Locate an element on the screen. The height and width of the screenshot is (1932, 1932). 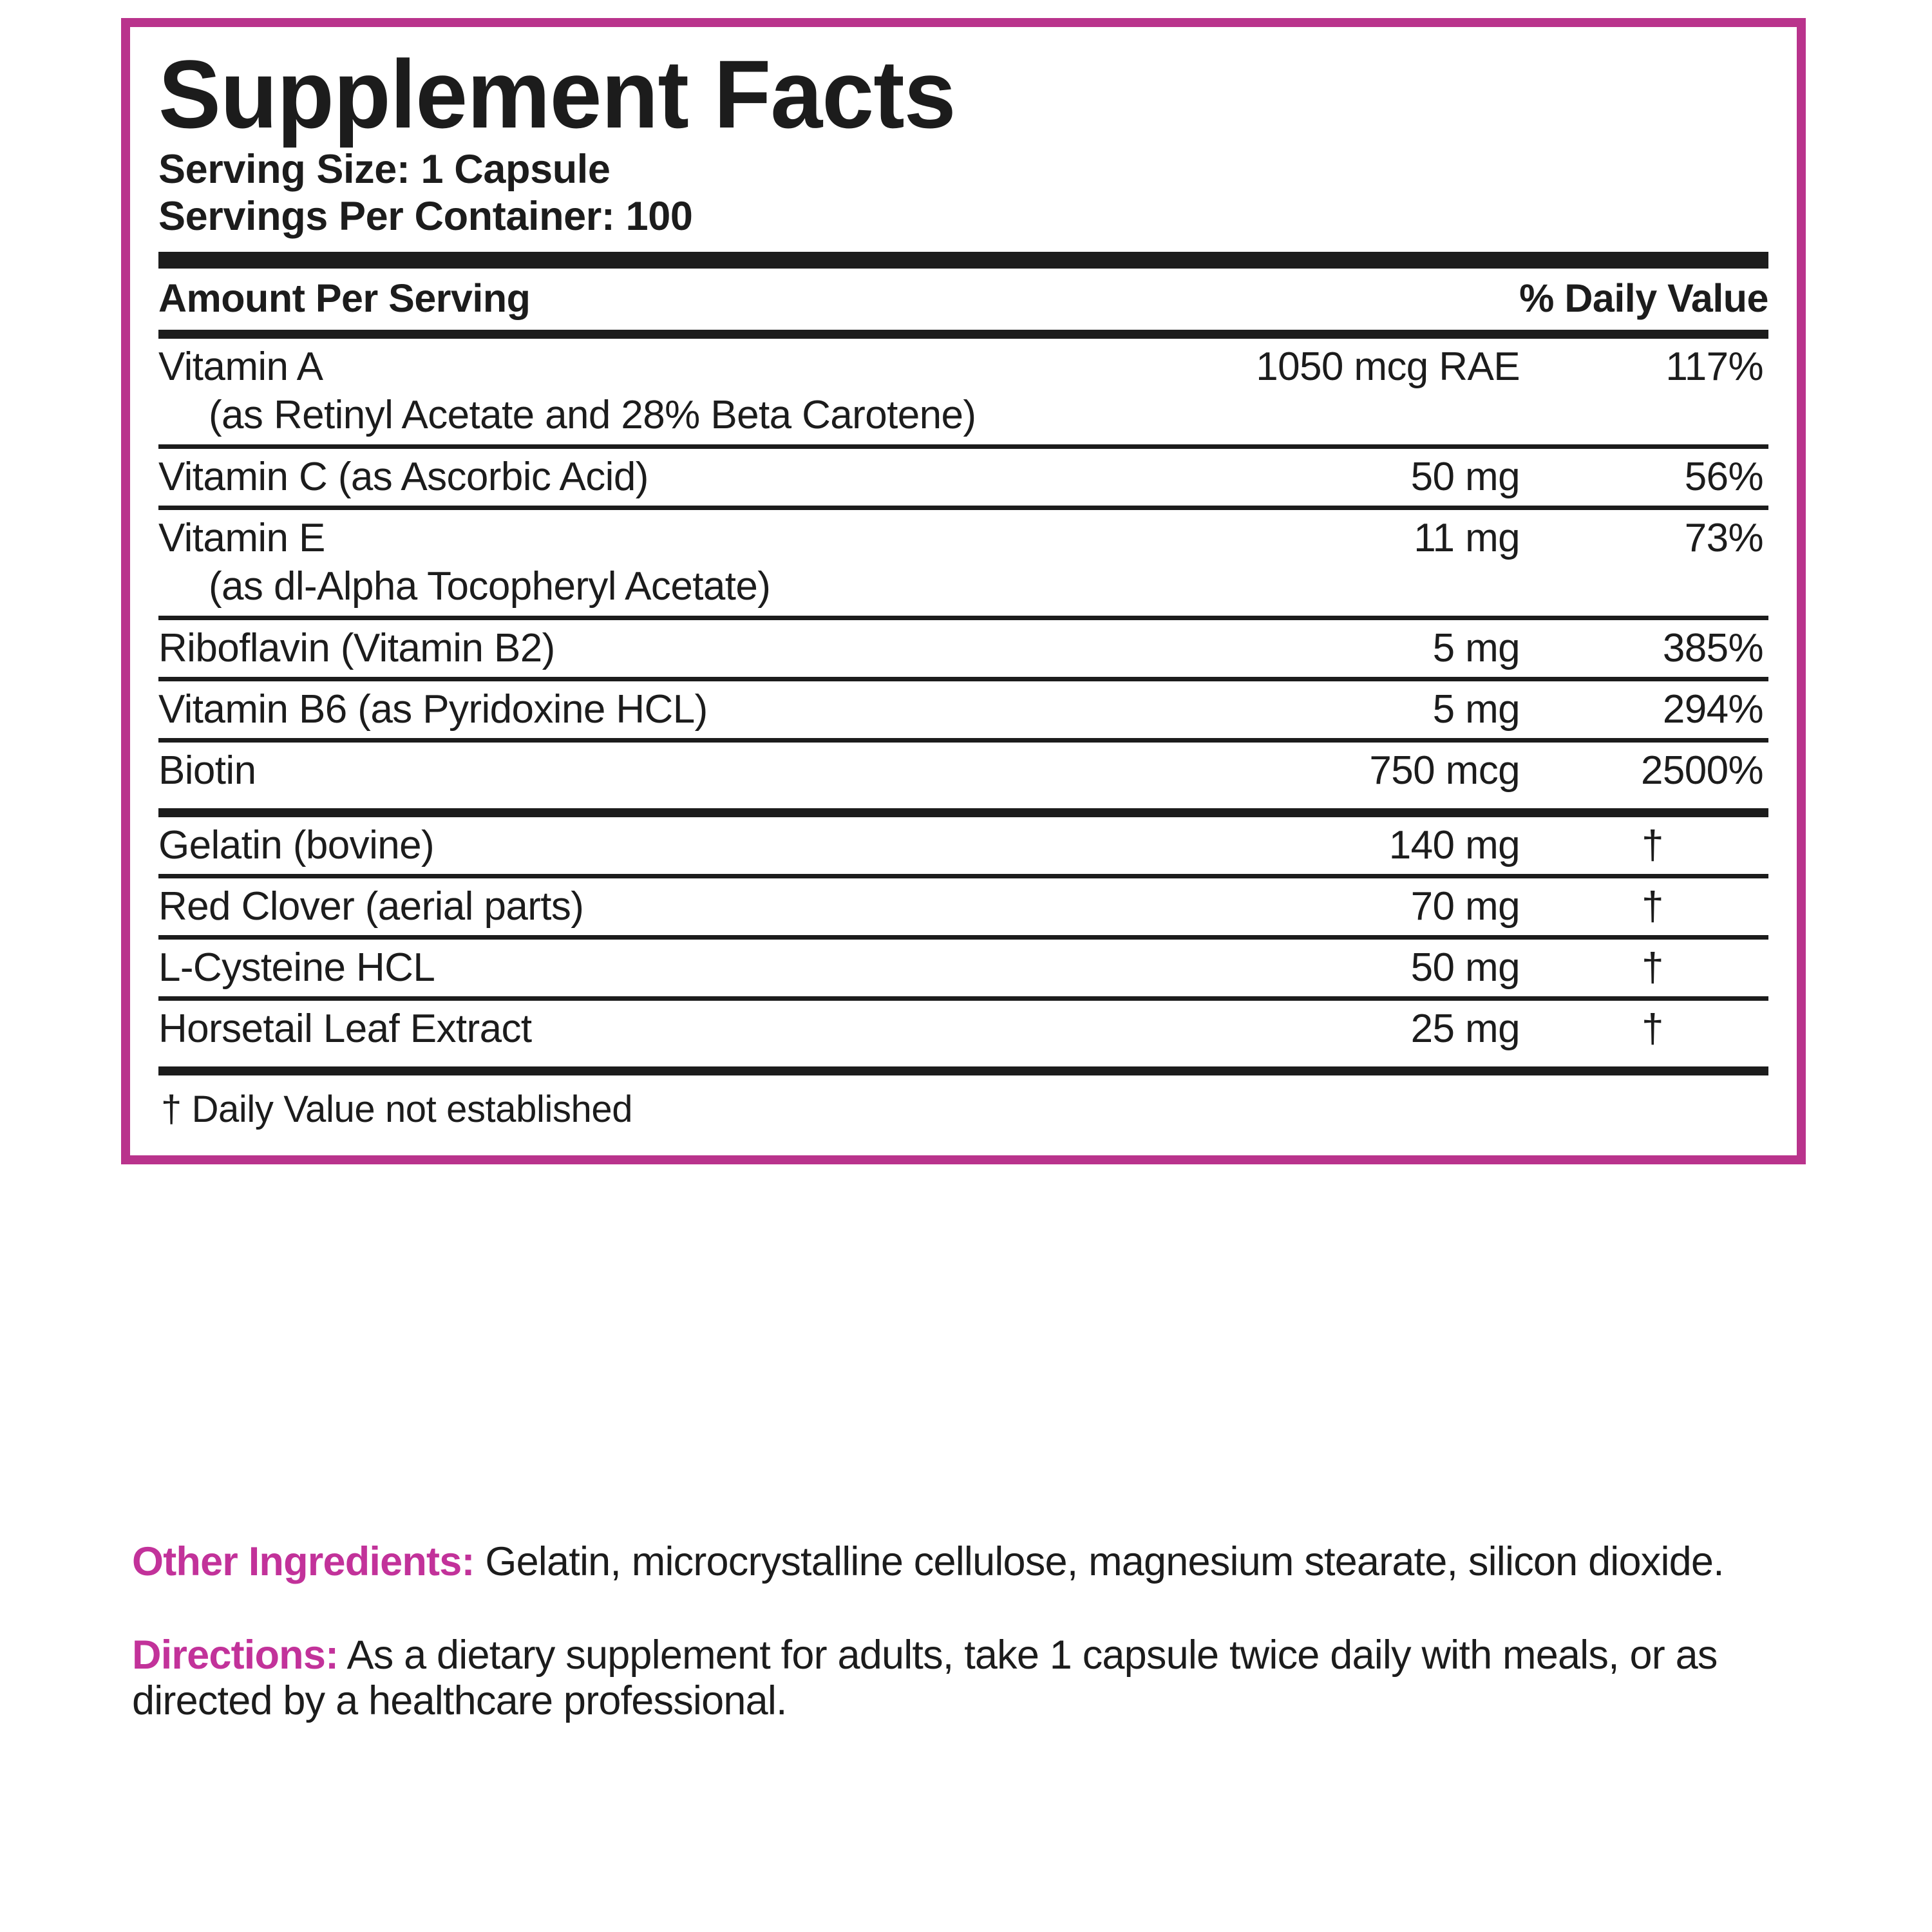
ingredient-name: Gelatin (bovine) is located at coordinates (296, 846).